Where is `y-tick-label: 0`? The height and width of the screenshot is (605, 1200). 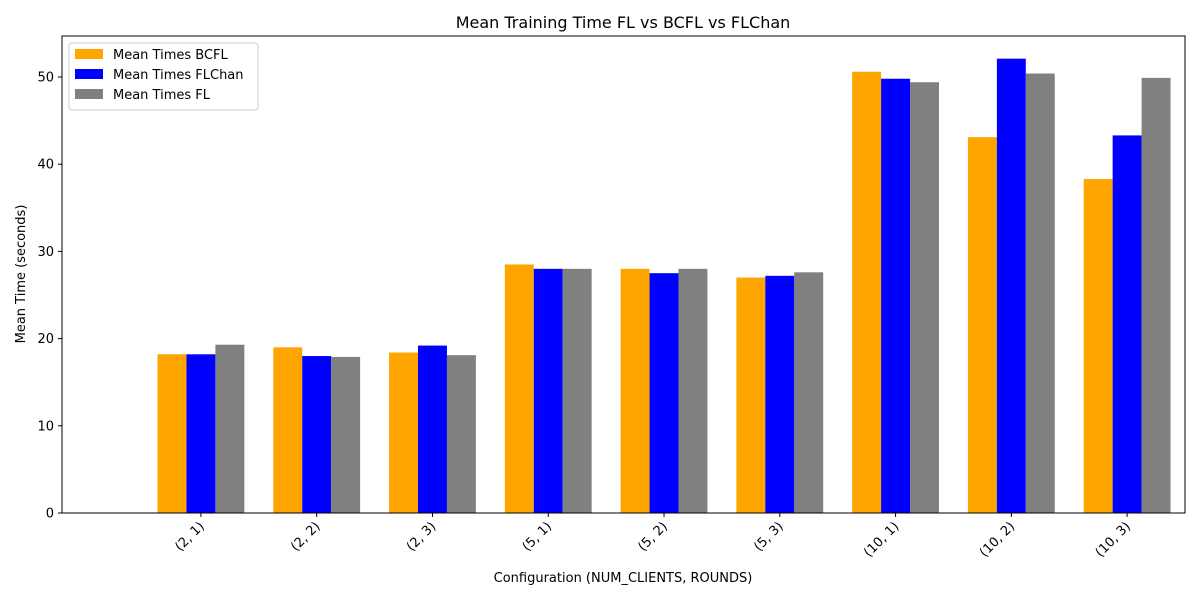
y-tick-label: 0 is located at coordinates (50, 514).